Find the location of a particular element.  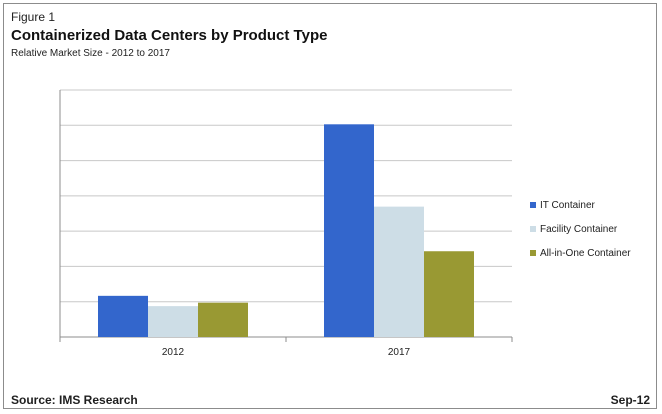

legend-swatch-it-container is located at coordinates (533, 205).